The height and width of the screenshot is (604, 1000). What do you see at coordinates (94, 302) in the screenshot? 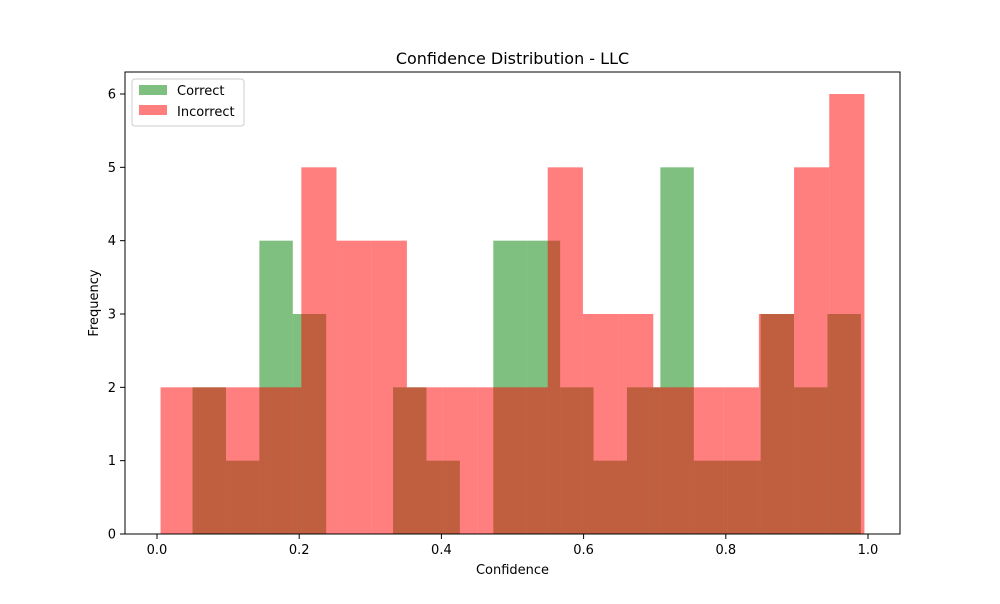
I see `y-axis-label: Frequency` at bounding box center [94, 302].